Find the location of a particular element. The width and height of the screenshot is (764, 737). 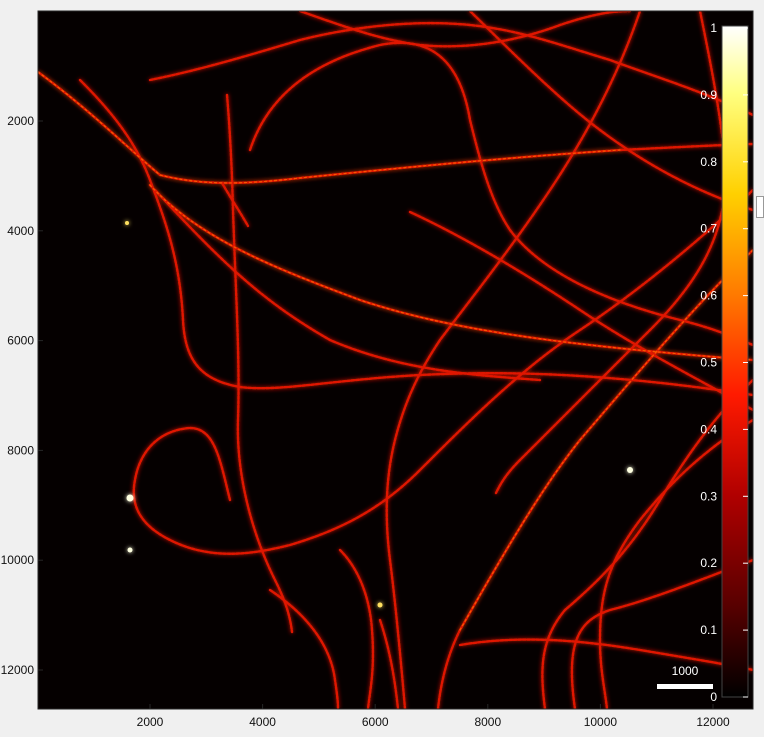

scale-bar: 1000 is located at coordinates (685, 676).